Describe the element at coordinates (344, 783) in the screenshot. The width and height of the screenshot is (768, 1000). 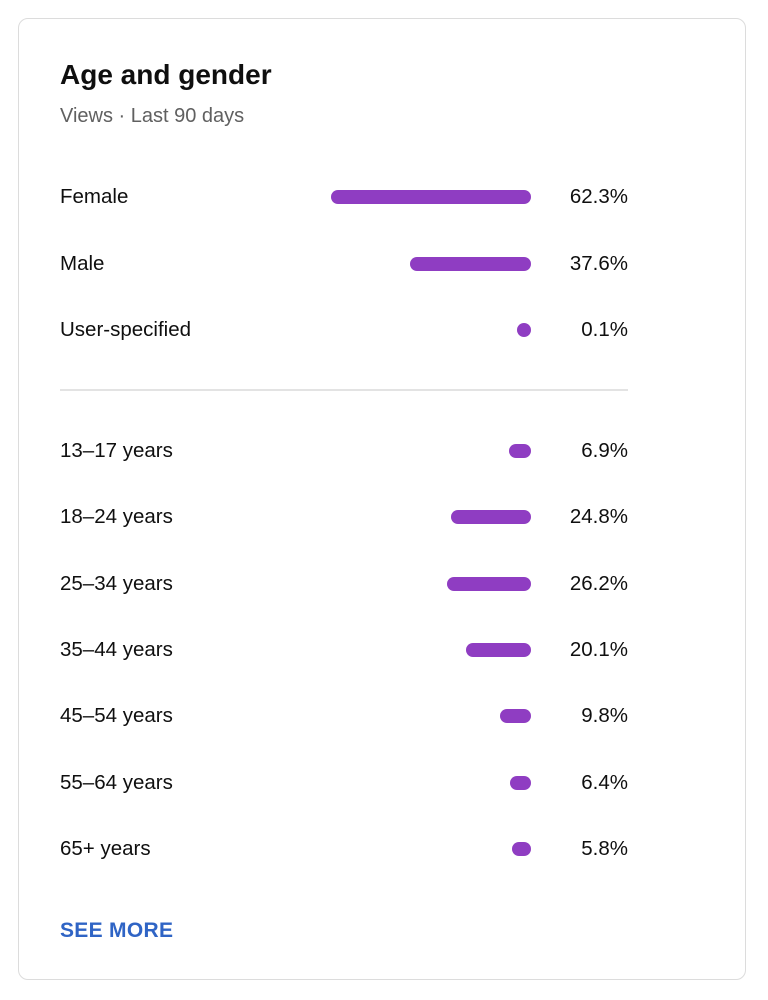
I see `bar-row: 55–64 years 6.4%` at that location.